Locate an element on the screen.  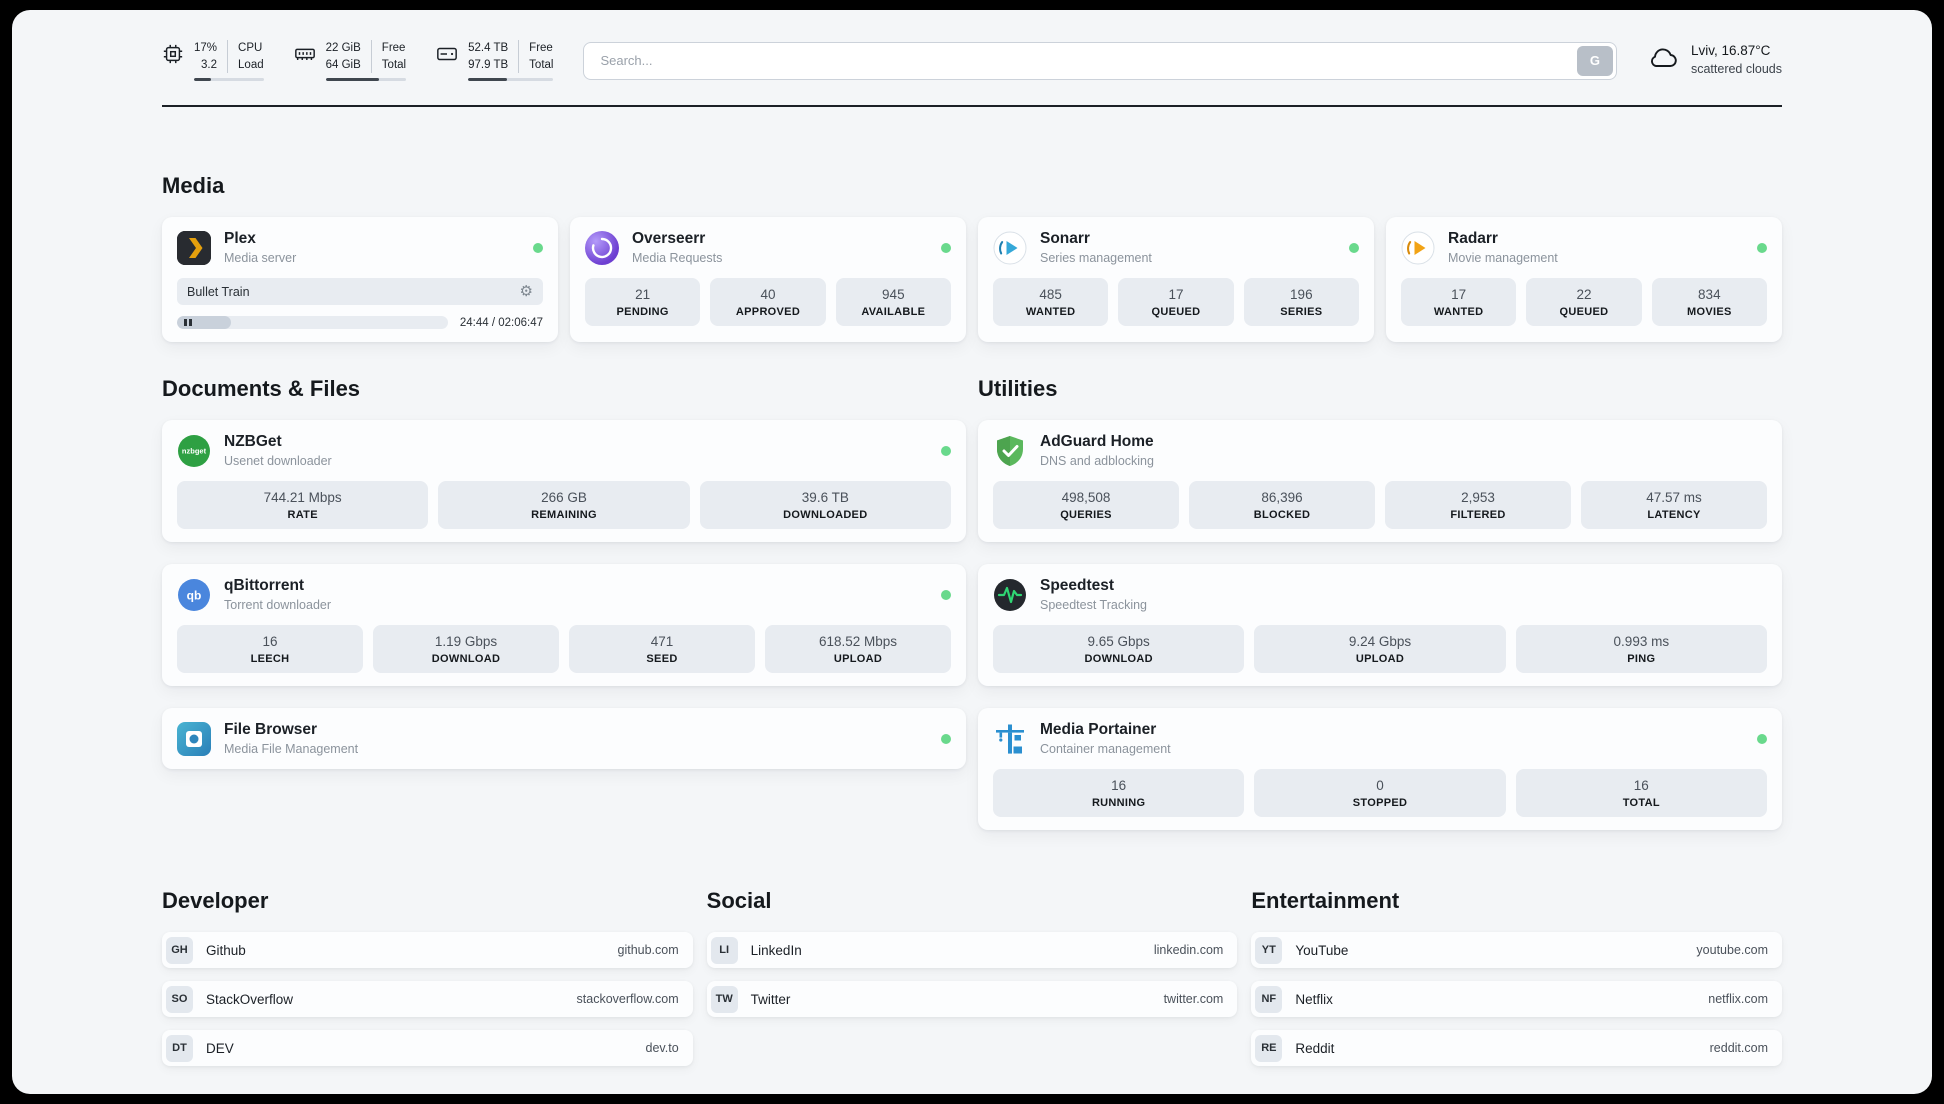
playback-time: 24:44 / 02:06:47 is located at coordinates (501, 322).